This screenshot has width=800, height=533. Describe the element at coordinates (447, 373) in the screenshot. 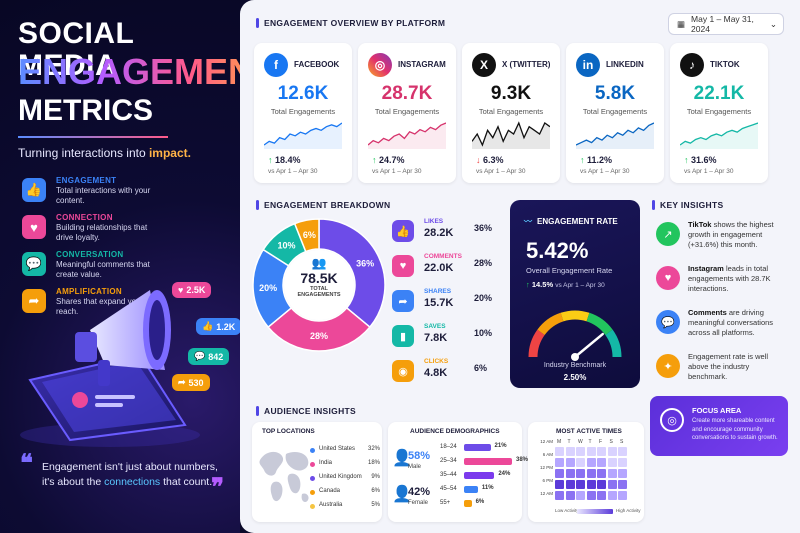

I see `breakdown-row-clicks: ◉ CLICKS 4.8K 6%` at that location.